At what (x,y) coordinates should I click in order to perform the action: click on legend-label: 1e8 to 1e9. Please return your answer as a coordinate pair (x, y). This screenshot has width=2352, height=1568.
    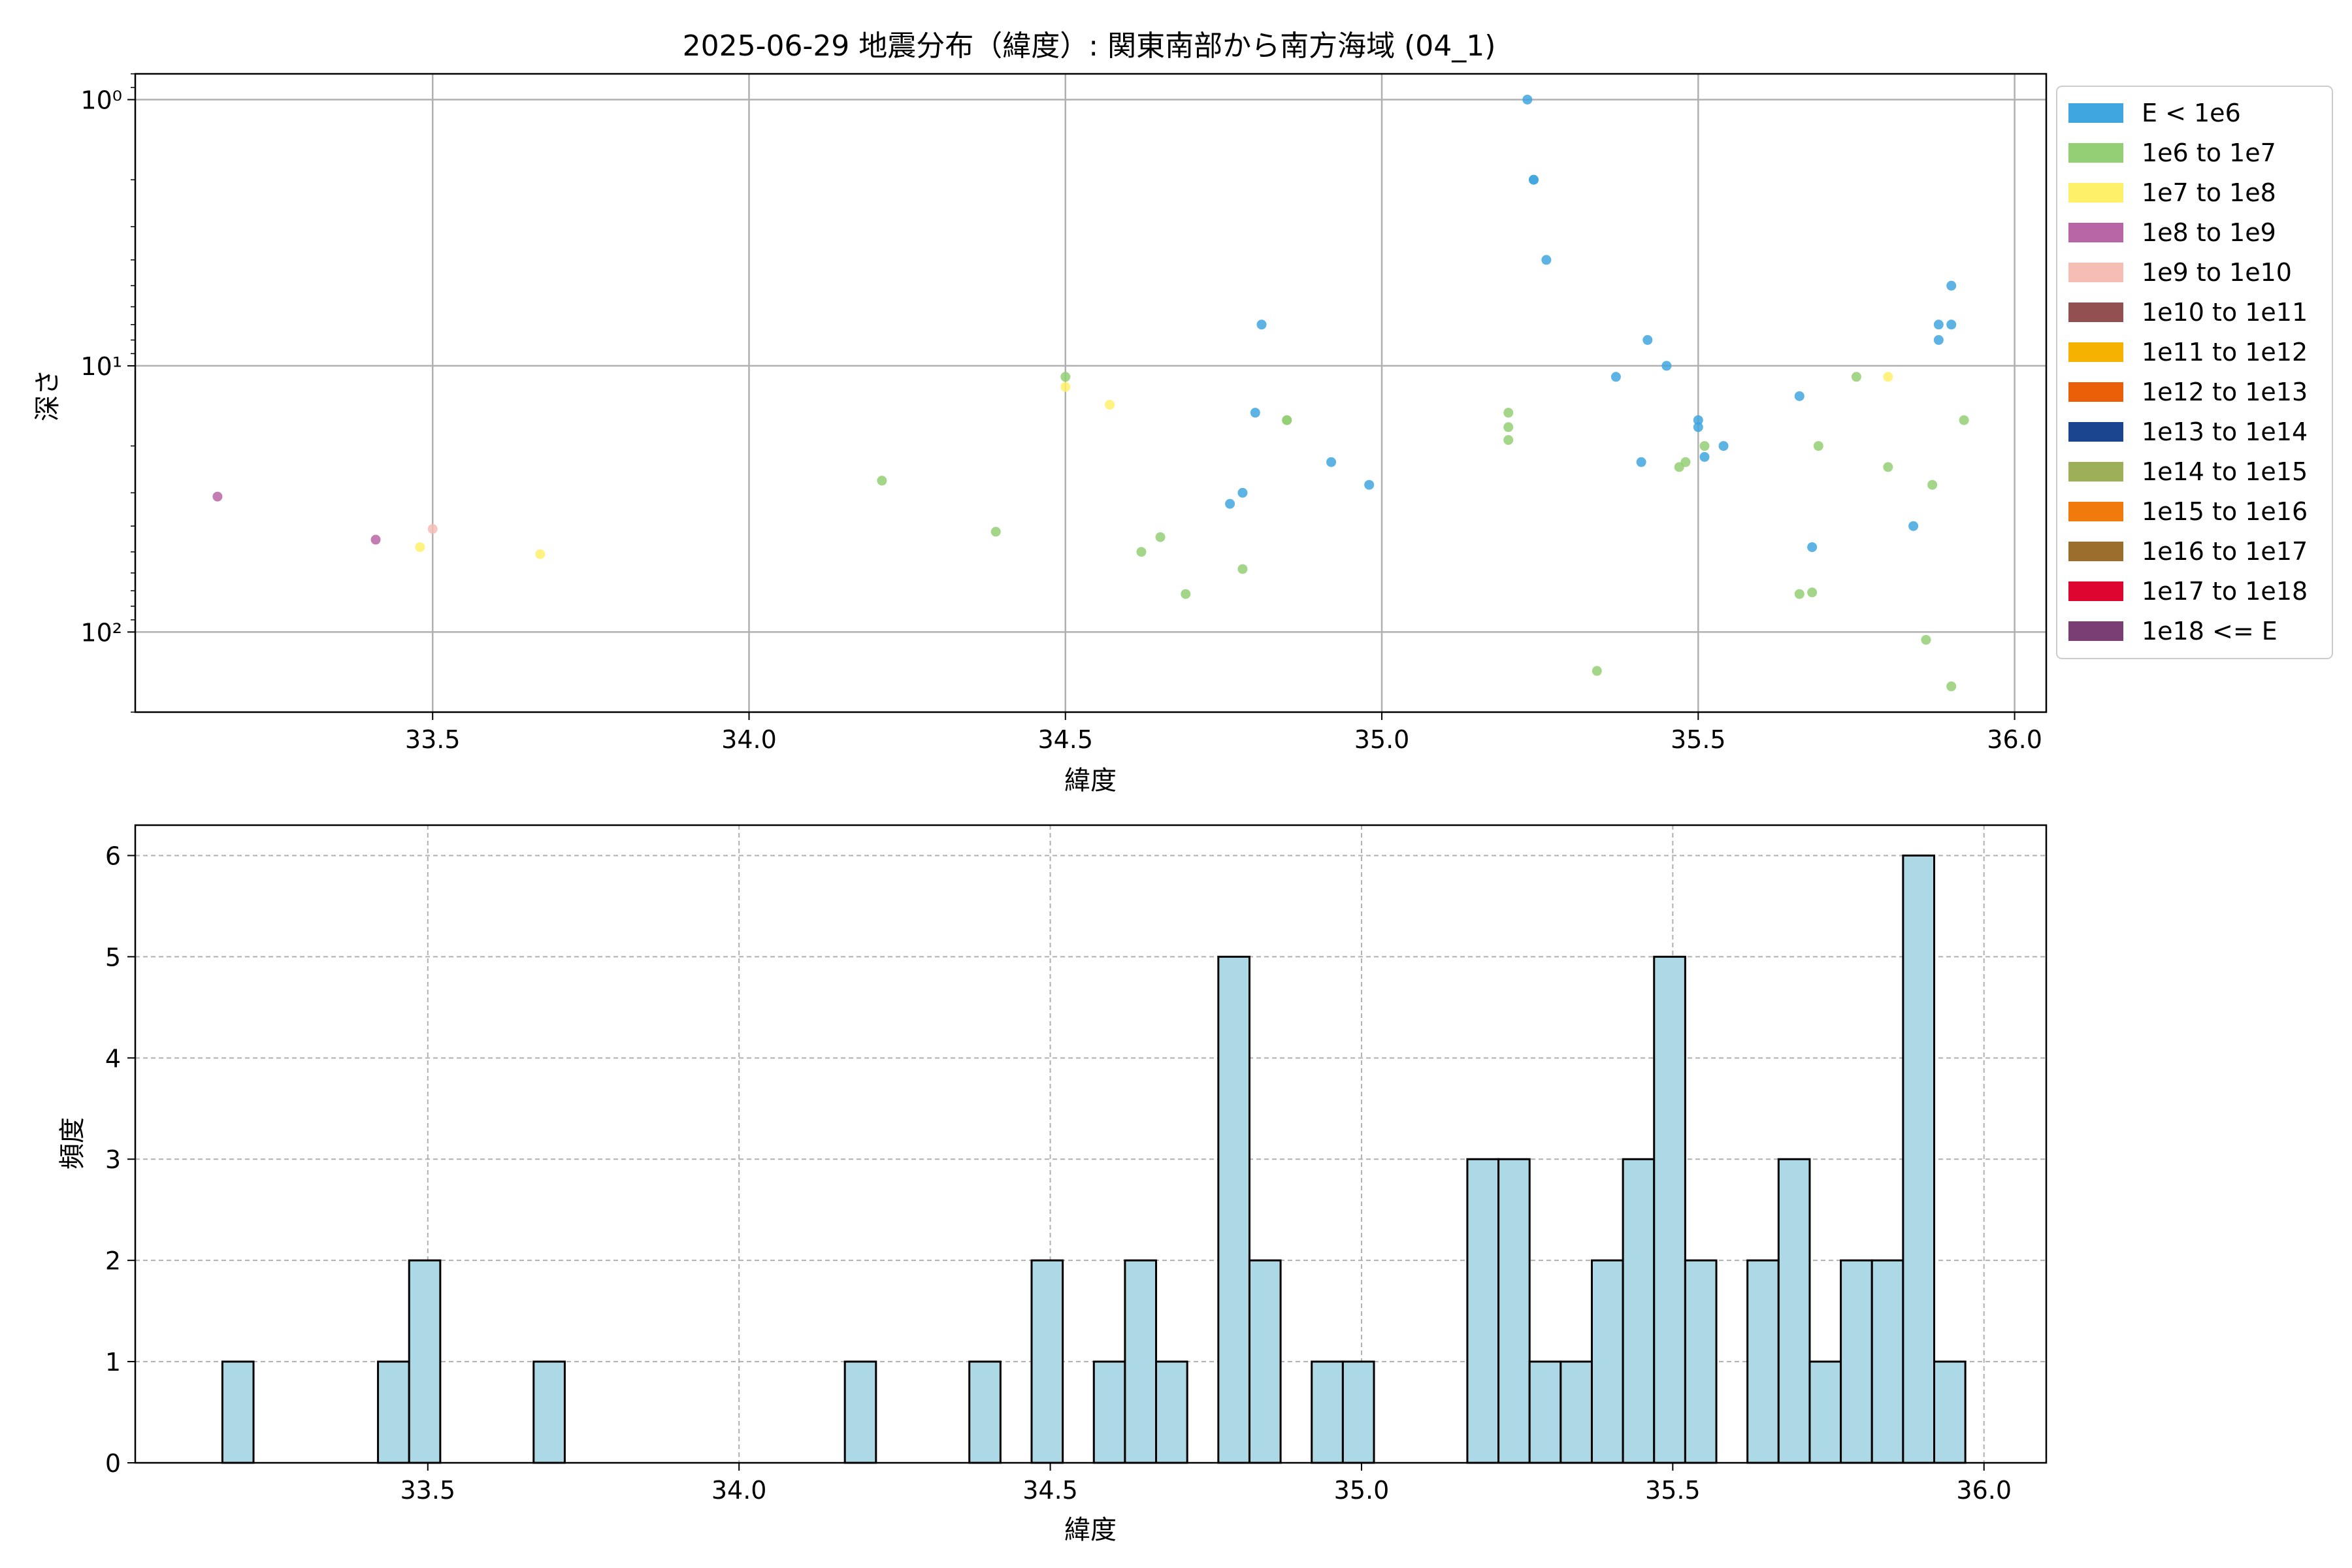
    Looking at the image, I should click on (2209, 232).